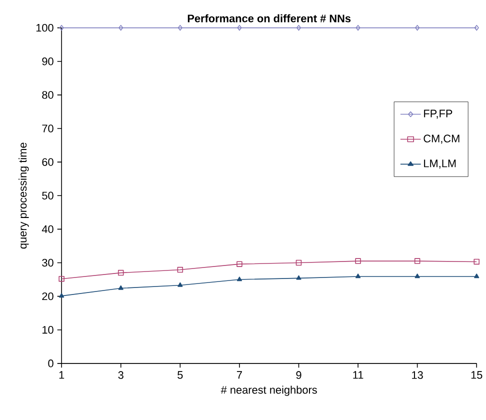  What do you see at coordinates (48, 62) in the screenshot?
I see `y-tick-label: 90` at bounding box center [48, 62].